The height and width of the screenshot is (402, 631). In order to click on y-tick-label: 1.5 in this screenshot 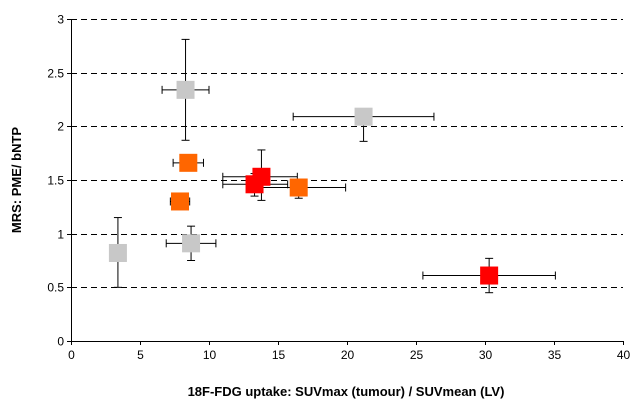, I will do `click(55, 181)`.